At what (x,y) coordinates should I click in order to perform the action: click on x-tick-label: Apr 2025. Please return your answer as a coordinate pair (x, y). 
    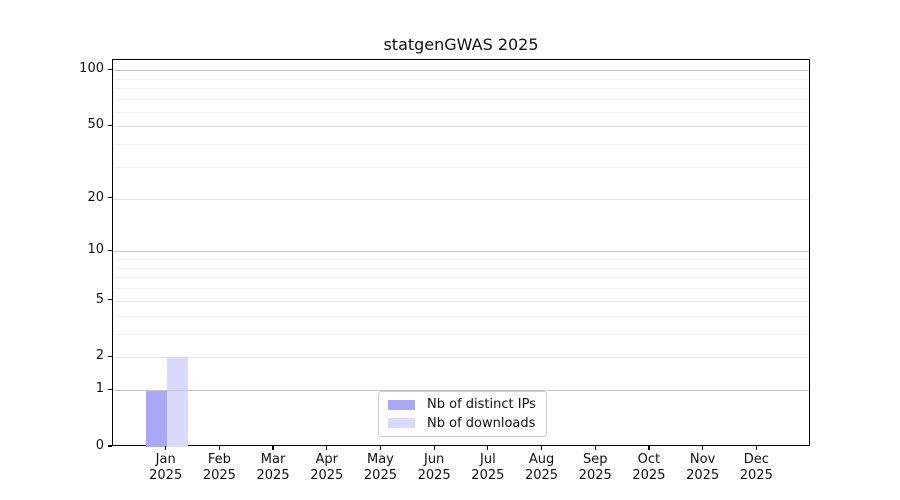
    Looking at the image, I should click on (327, 467).